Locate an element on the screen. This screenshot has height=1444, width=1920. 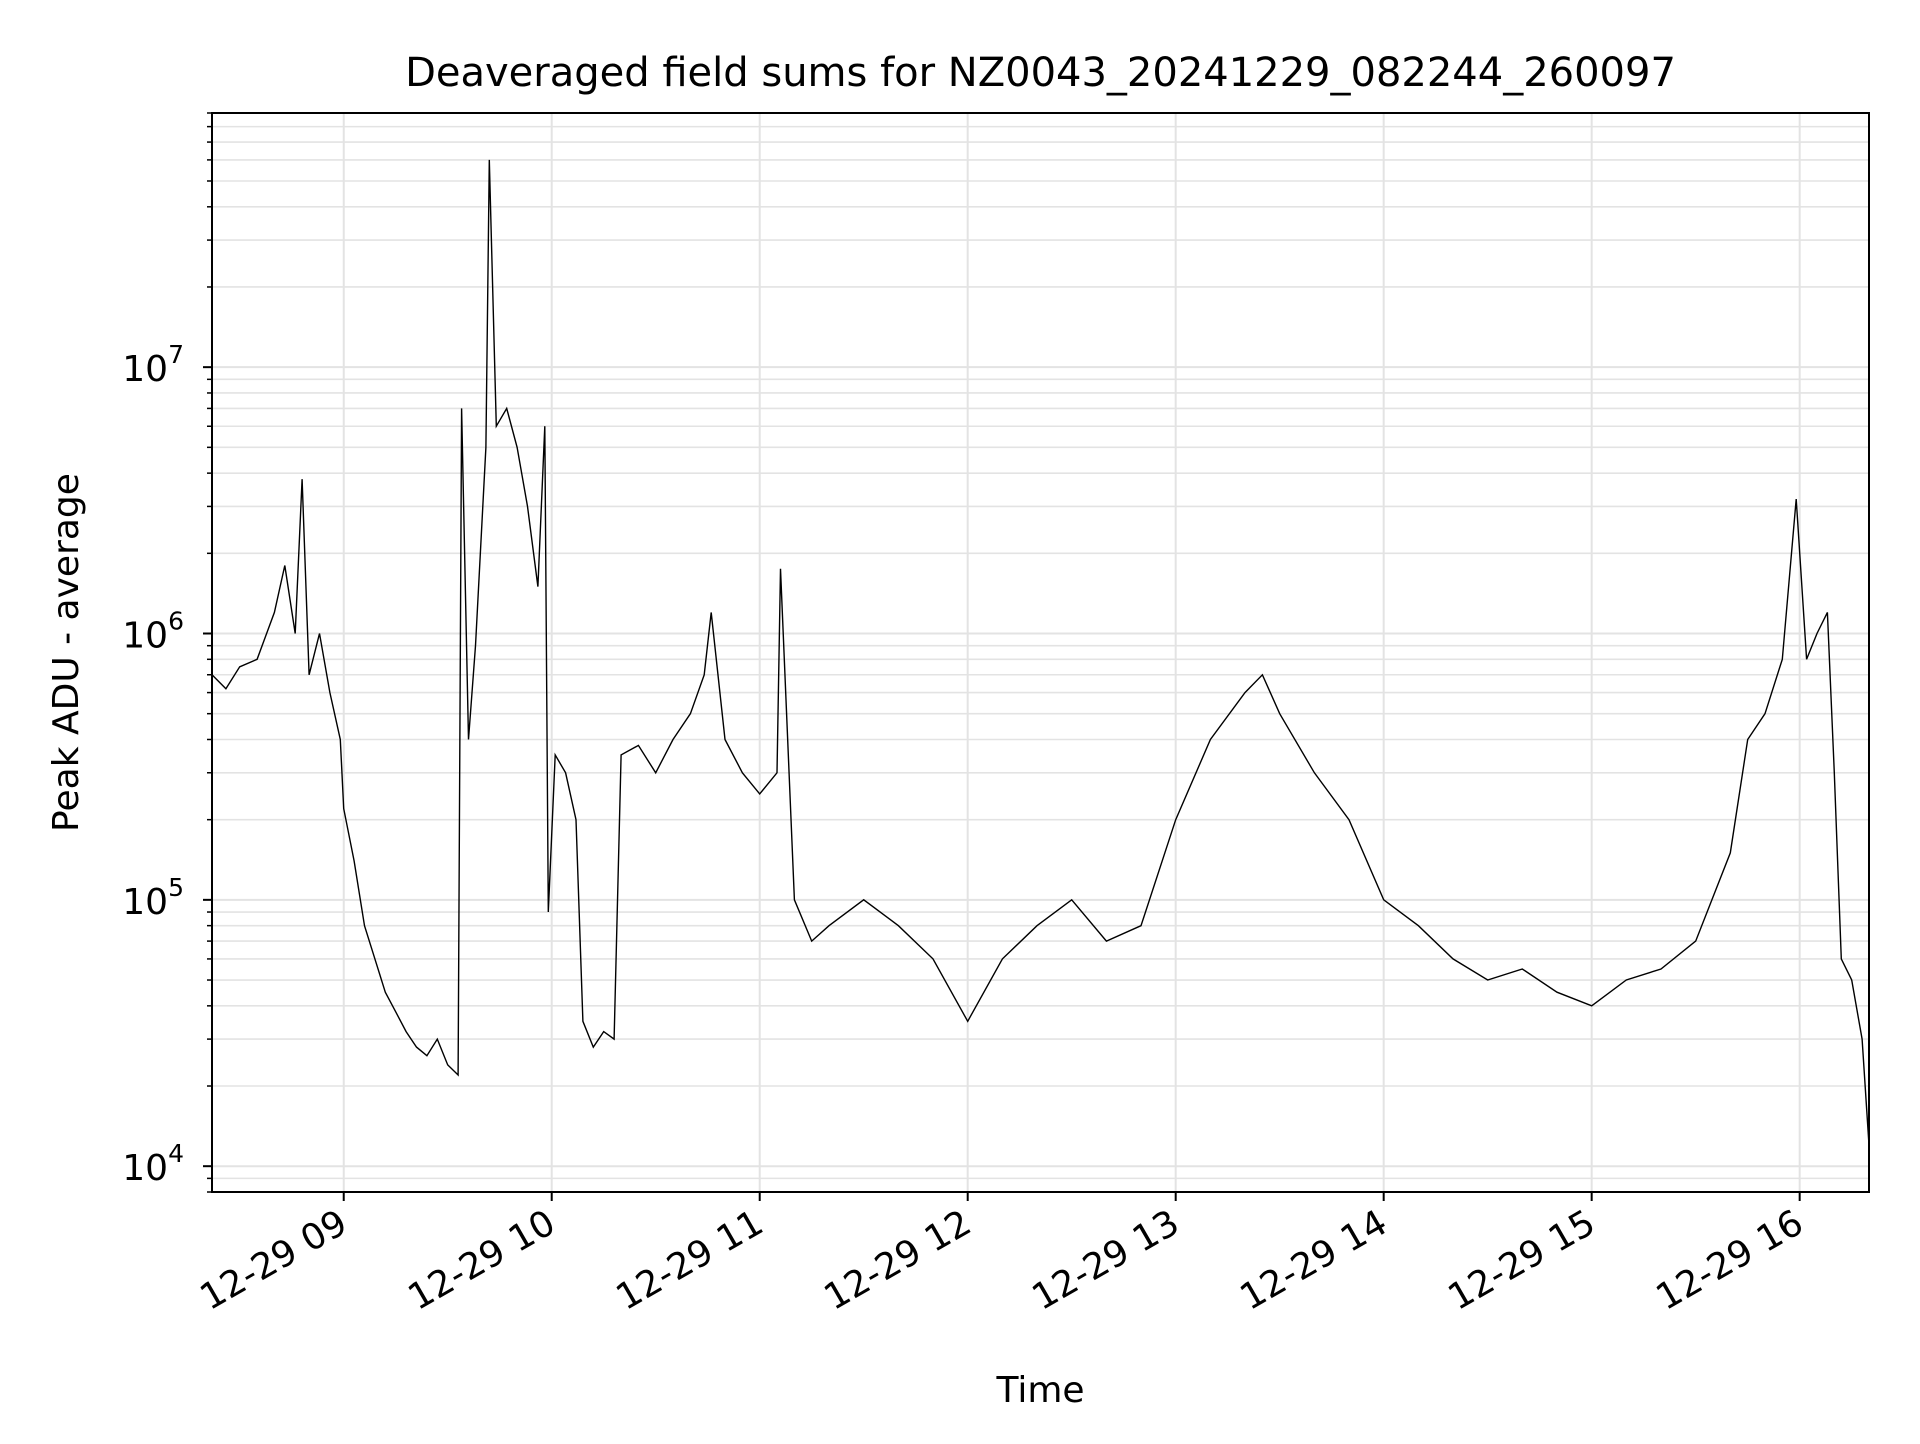
x-axis-label: Time is located at coordinates (1039, 1390).